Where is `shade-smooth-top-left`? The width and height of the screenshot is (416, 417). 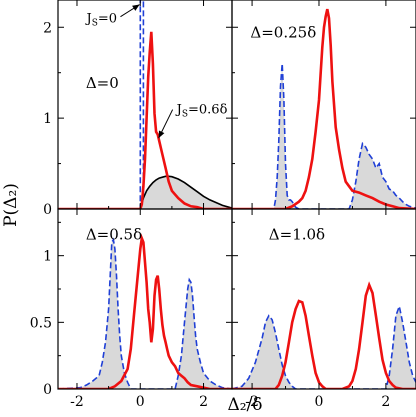
shade-smooth-top-left is located at coordinates (186, 192).